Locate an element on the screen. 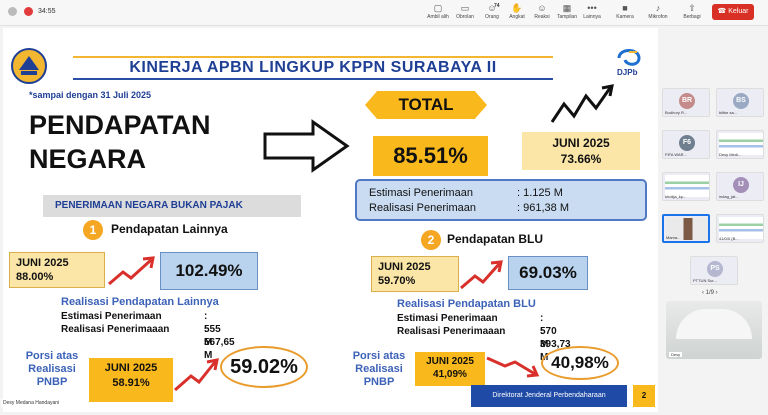  video-thumbnail is located at coordinates (687, 229).